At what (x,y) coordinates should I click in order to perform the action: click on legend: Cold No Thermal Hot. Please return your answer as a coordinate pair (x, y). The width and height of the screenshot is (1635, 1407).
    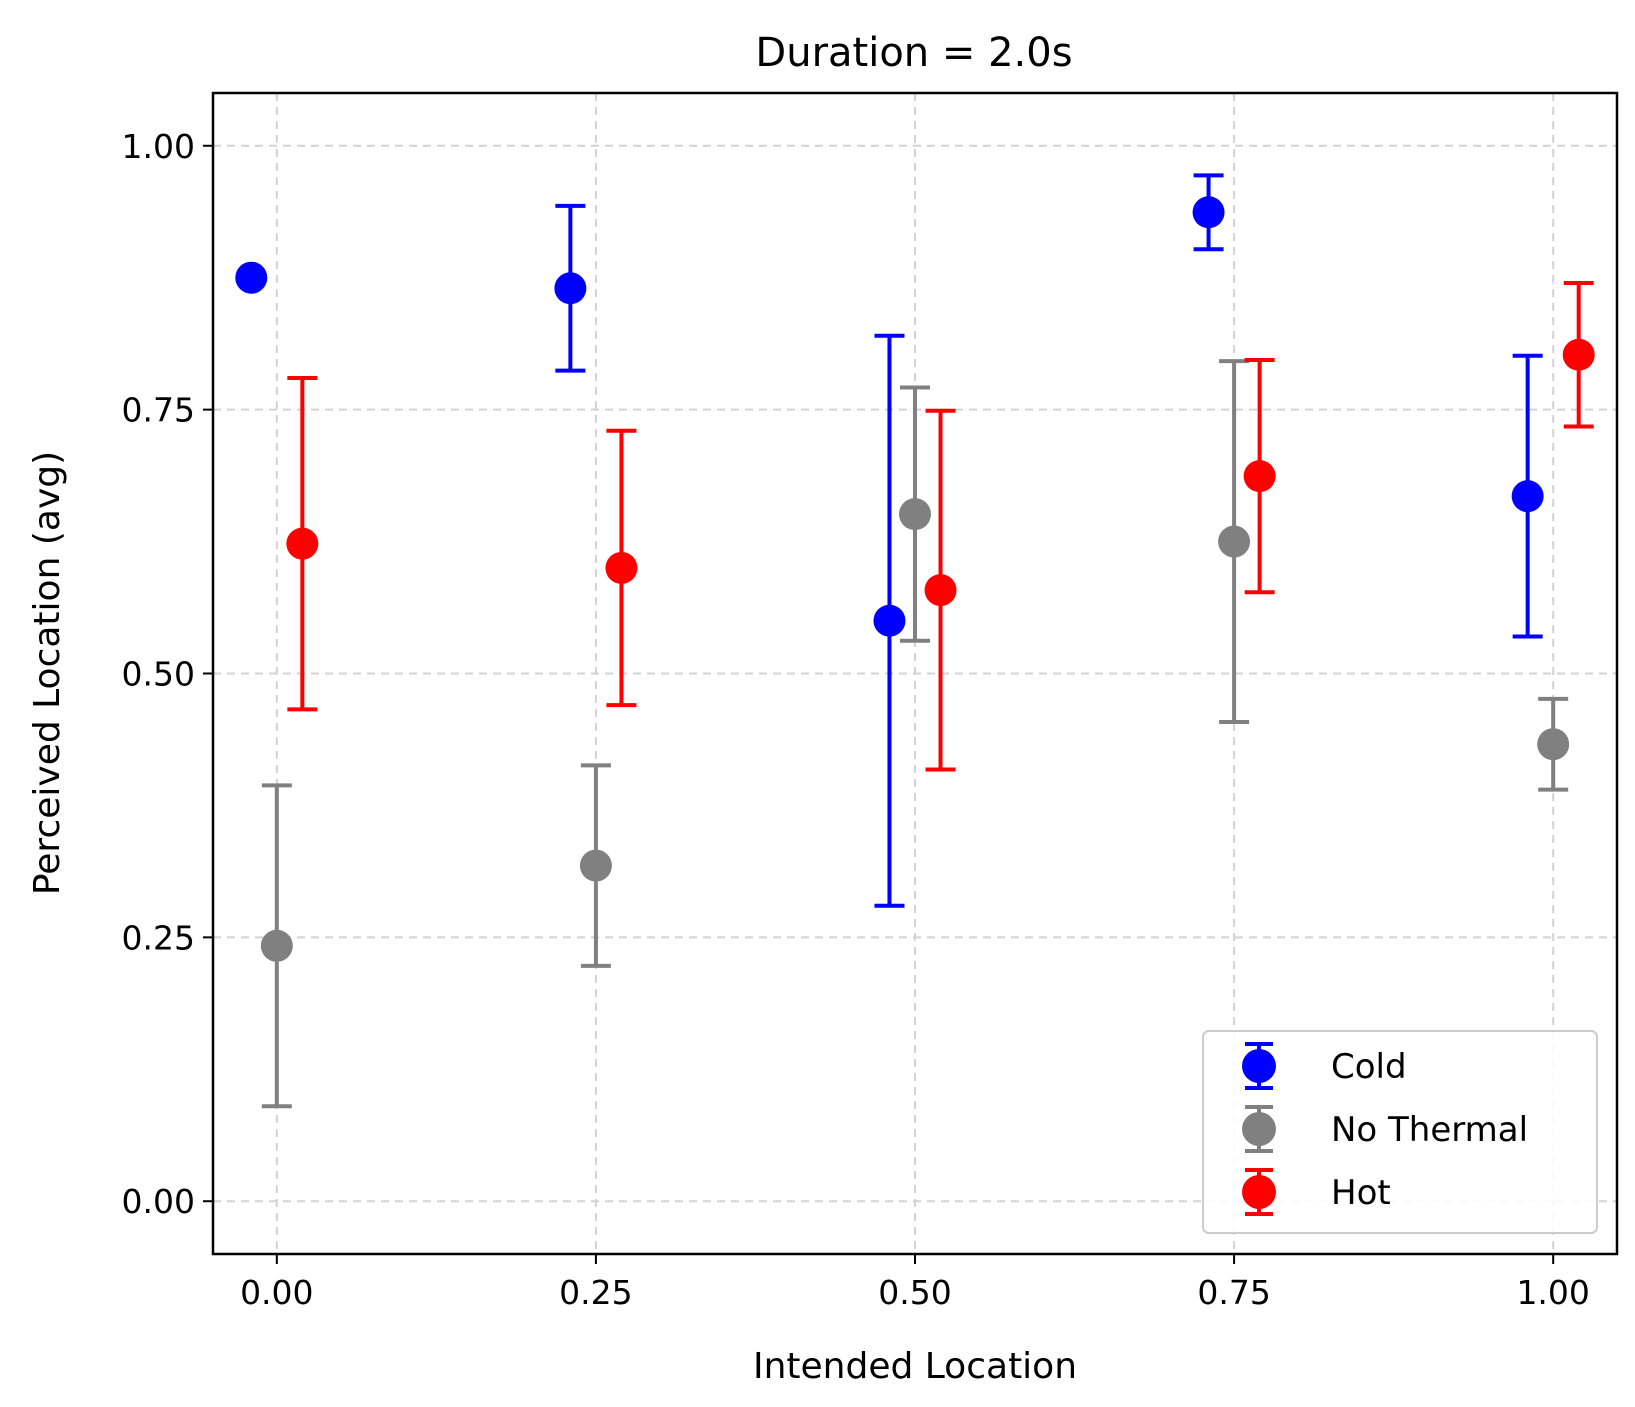
    Looking at the image, I should click on (1400, 1132).